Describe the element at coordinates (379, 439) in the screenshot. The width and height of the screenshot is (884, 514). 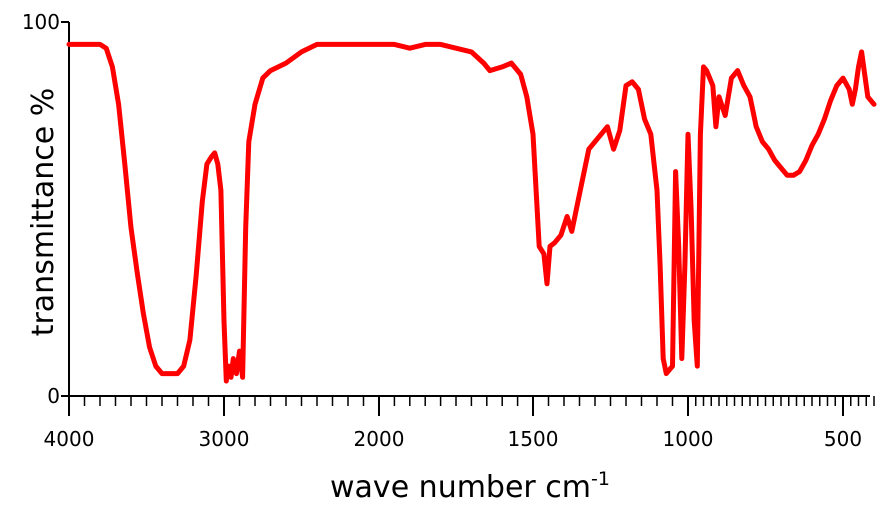
I see `x-tick-label: 2000` at that location.